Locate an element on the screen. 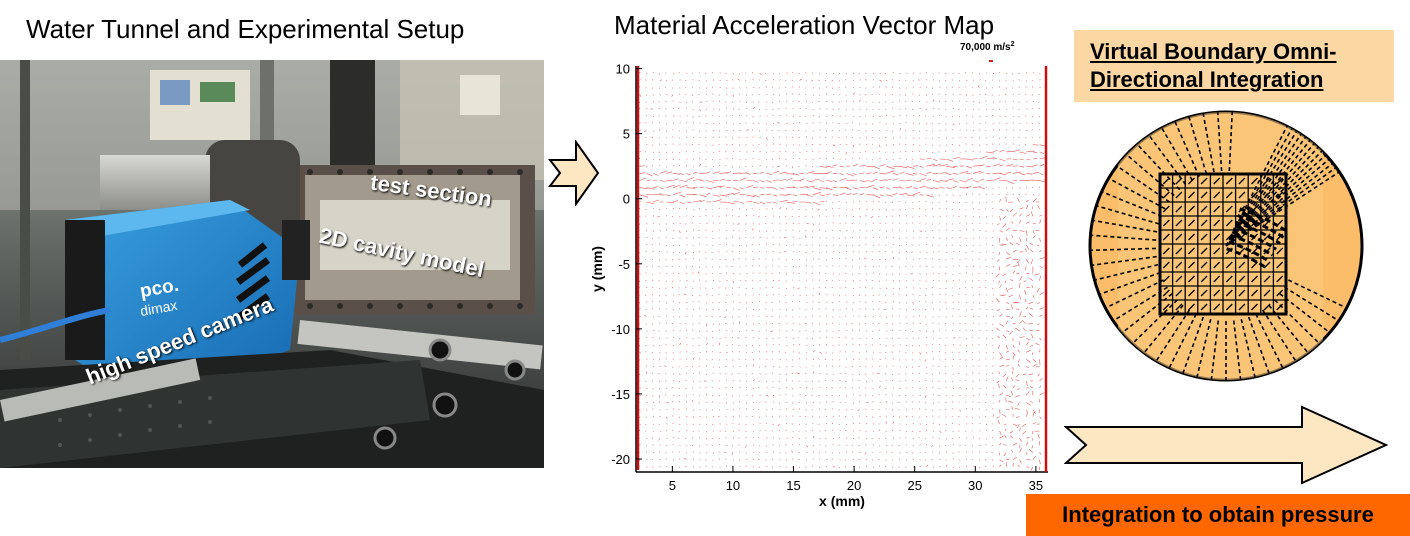 This screenshot has width=1410, height=536. x-tick-label: 20 is located at coordinates (854, 485).